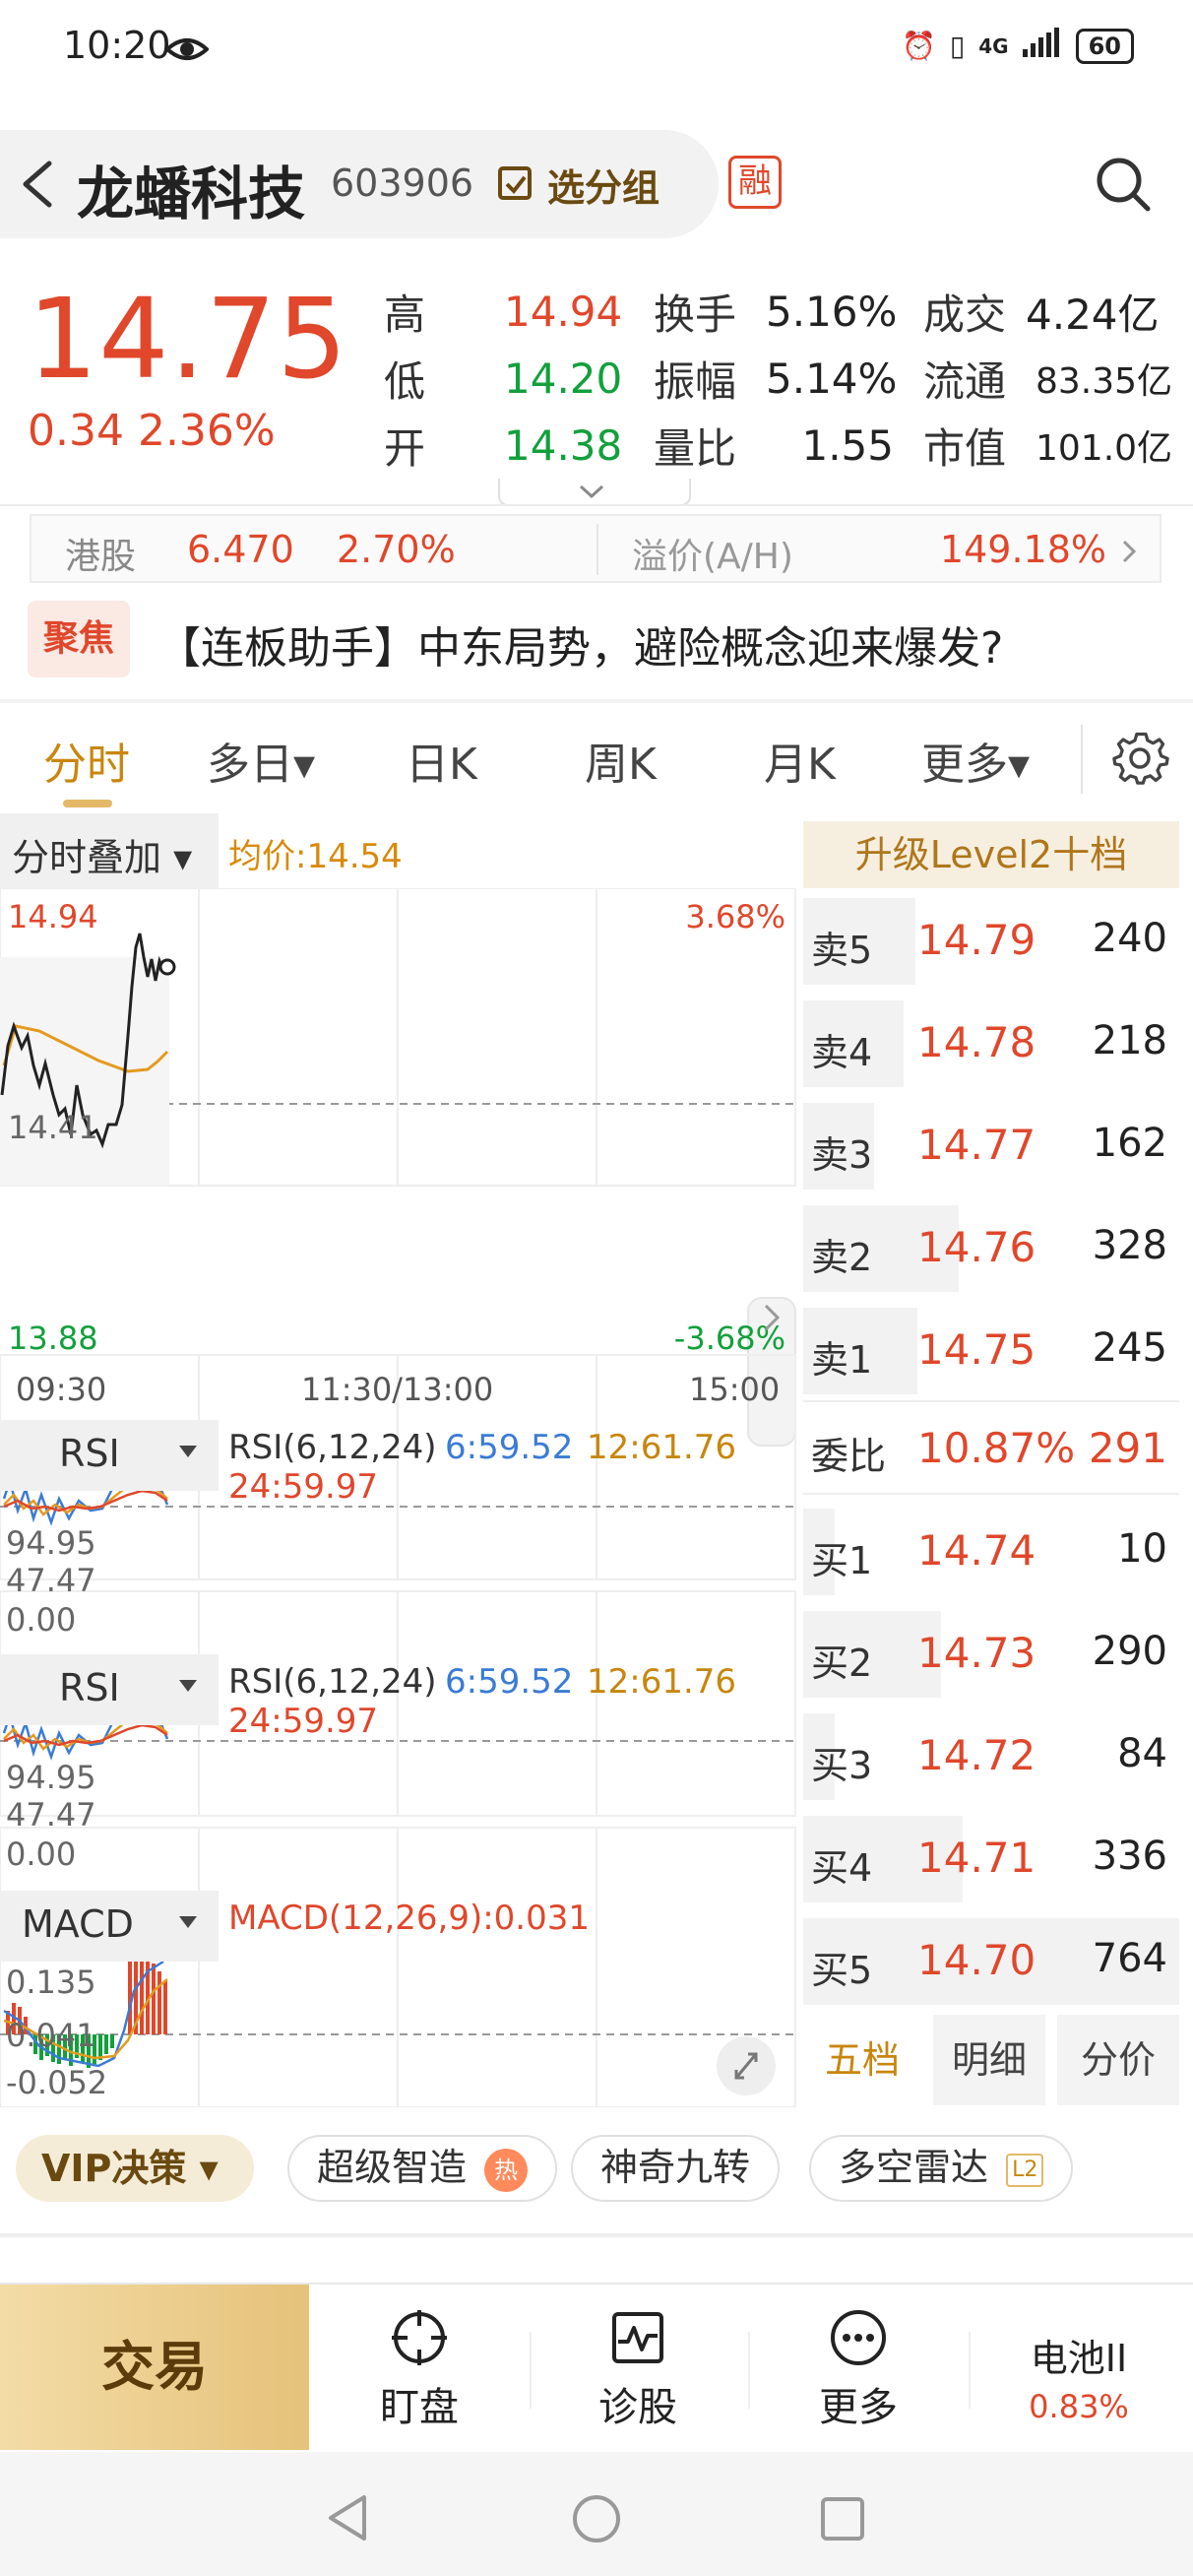  Describe the element at coordinates (941, 2168) in the screenshot. I see `bull-bear-radar-chip: 多空雷达 L2` at that location.